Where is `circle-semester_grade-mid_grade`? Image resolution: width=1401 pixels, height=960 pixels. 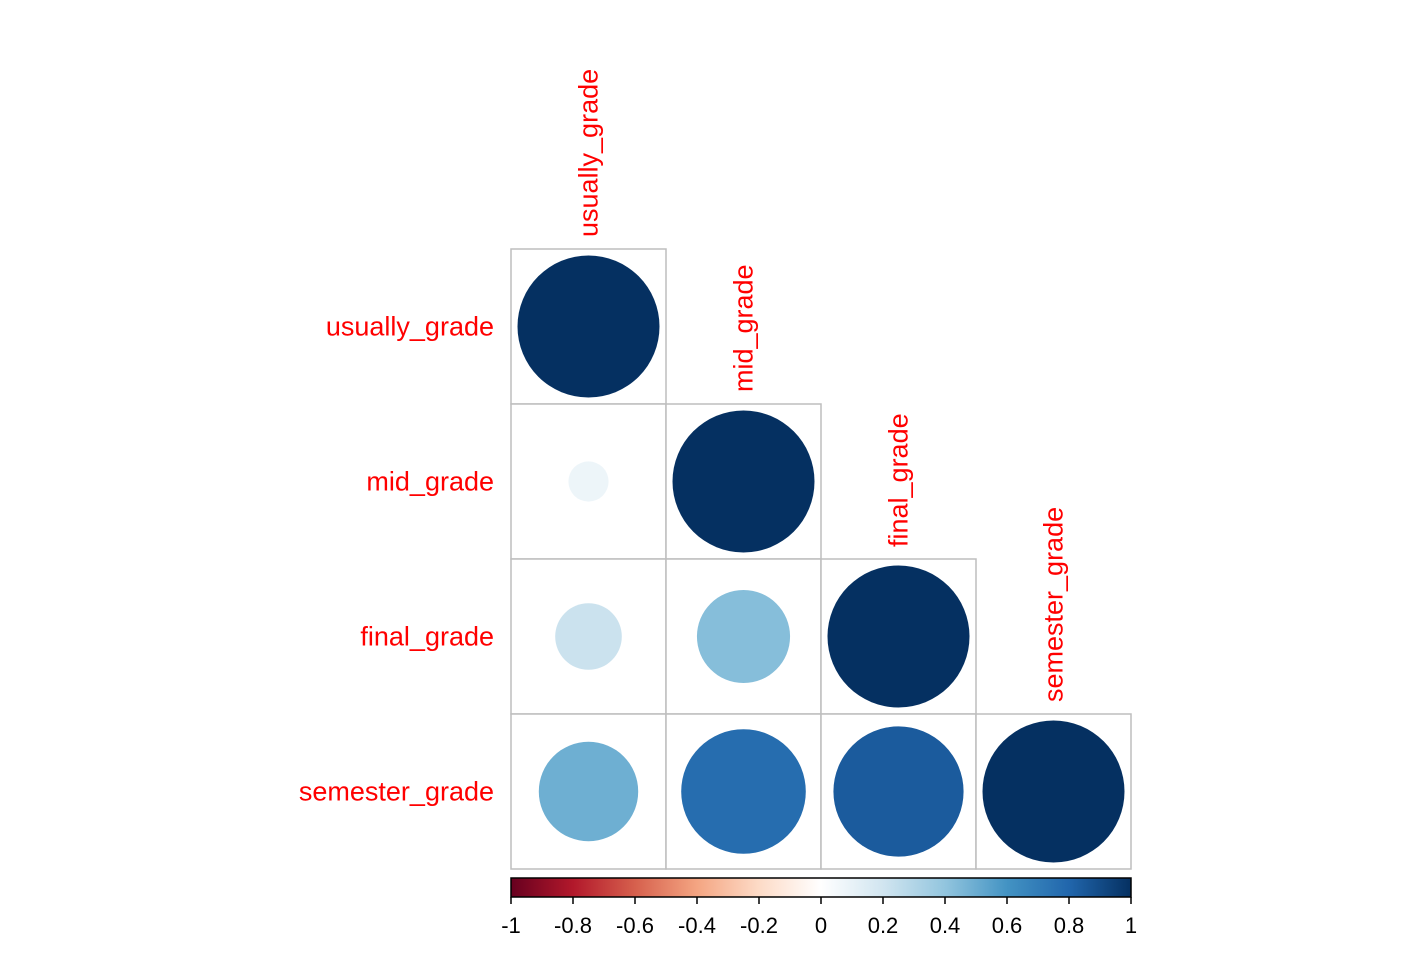 circle-semester_grade-mid_grade is located at coordinates (743, 791).